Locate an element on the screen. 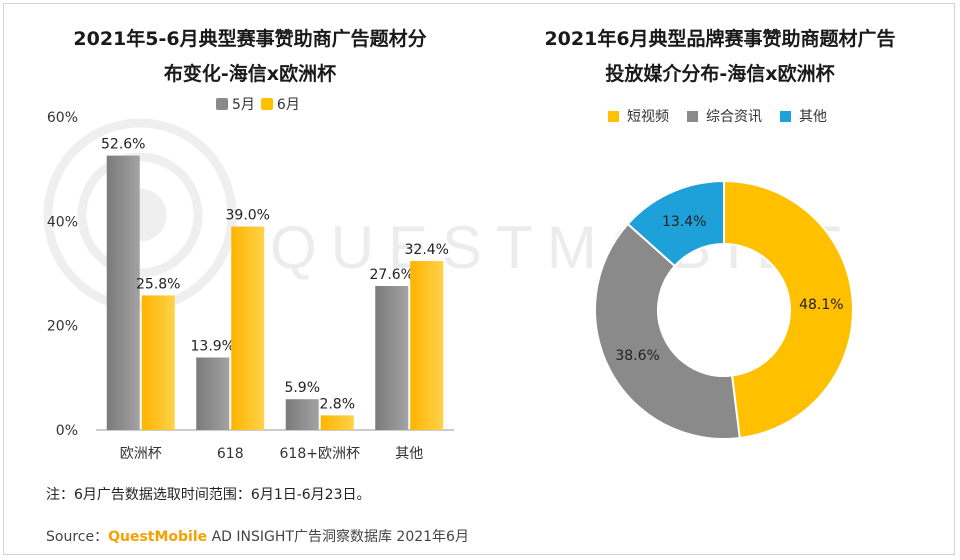 Image resolution: width=960 pixels, height=560 pixels. x-tick-label: 其他 is located at coordinates (409, 454).